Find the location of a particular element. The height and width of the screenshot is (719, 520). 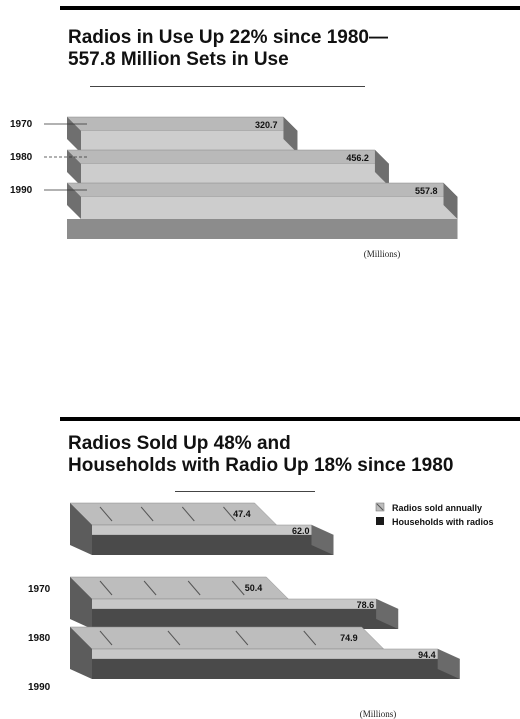

bar-front-1970 is located at coordinates (189, 142).